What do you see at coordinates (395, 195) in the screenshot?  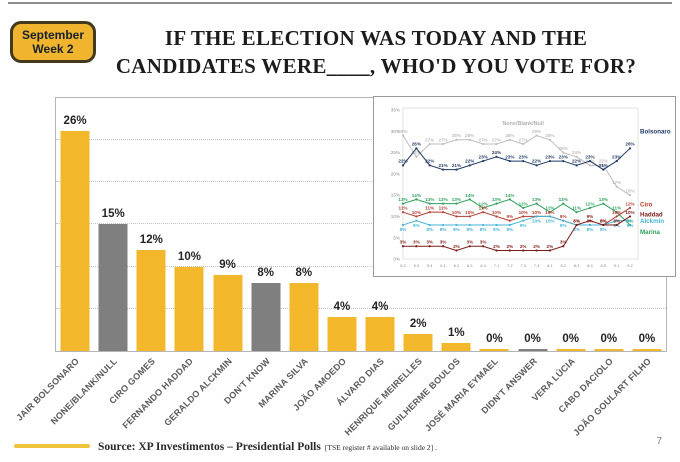 I see `inset-y-tick: 15%` at bounding box center [395, 195].